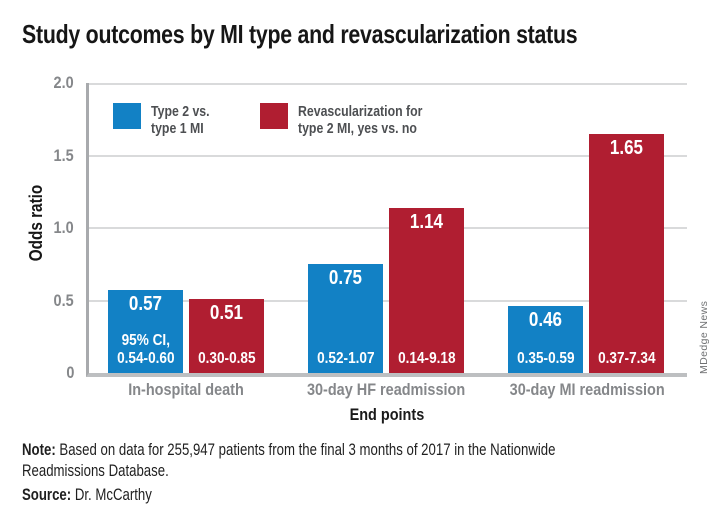  What do you see at coordinates (63, 227) in the screenshot?
I see `y-tick-label: 1.0` at bounding box center [63, 227].